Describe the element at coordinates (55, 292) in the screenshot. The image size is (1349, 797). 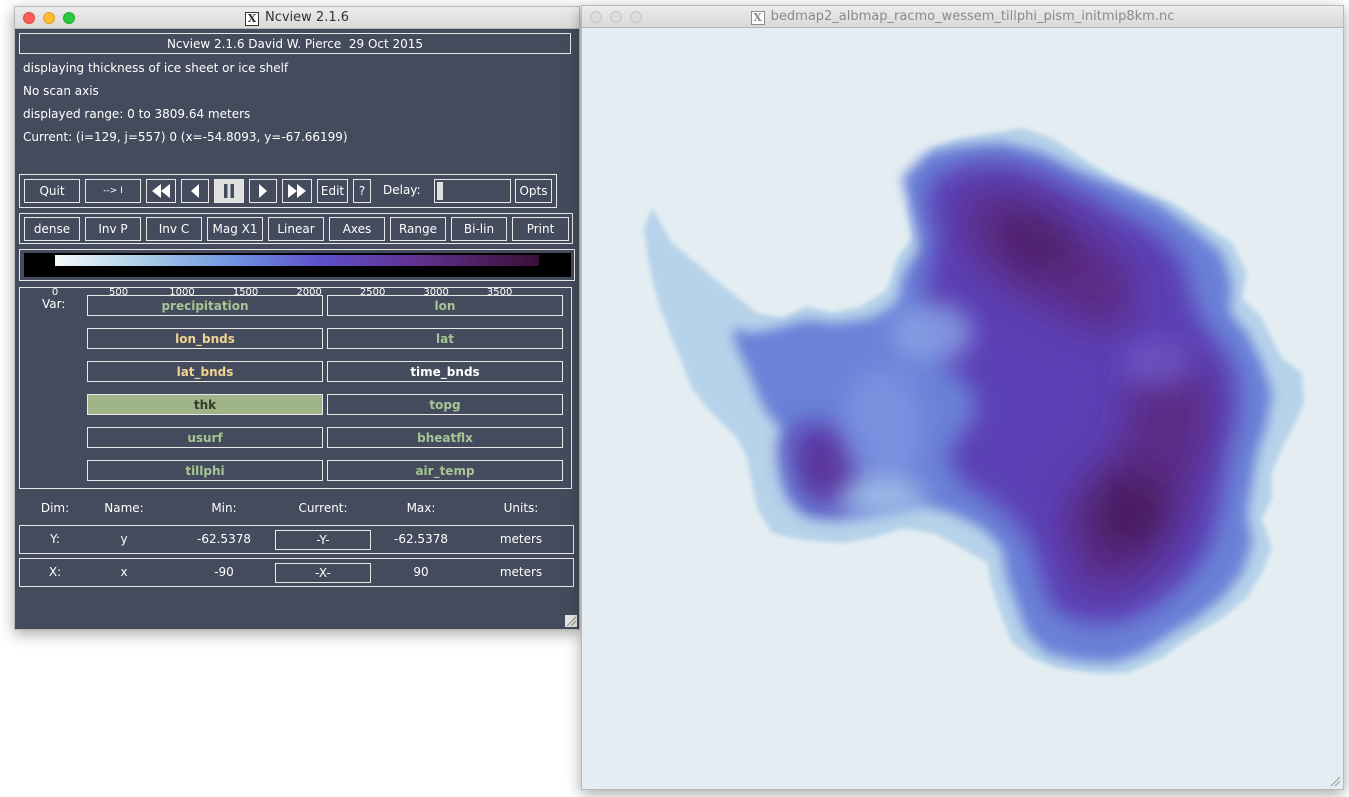
I see `colorbar-tick-label: 0` at that location.